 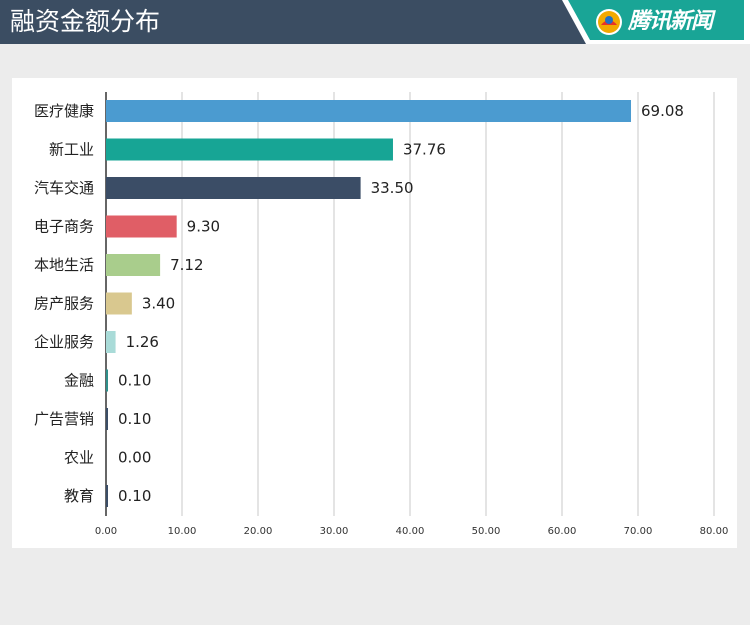 What do you see at coordinates (714, 531) in the screenshot?
I see `x-tick-label: 80.00` at bounding box center [714, 531].